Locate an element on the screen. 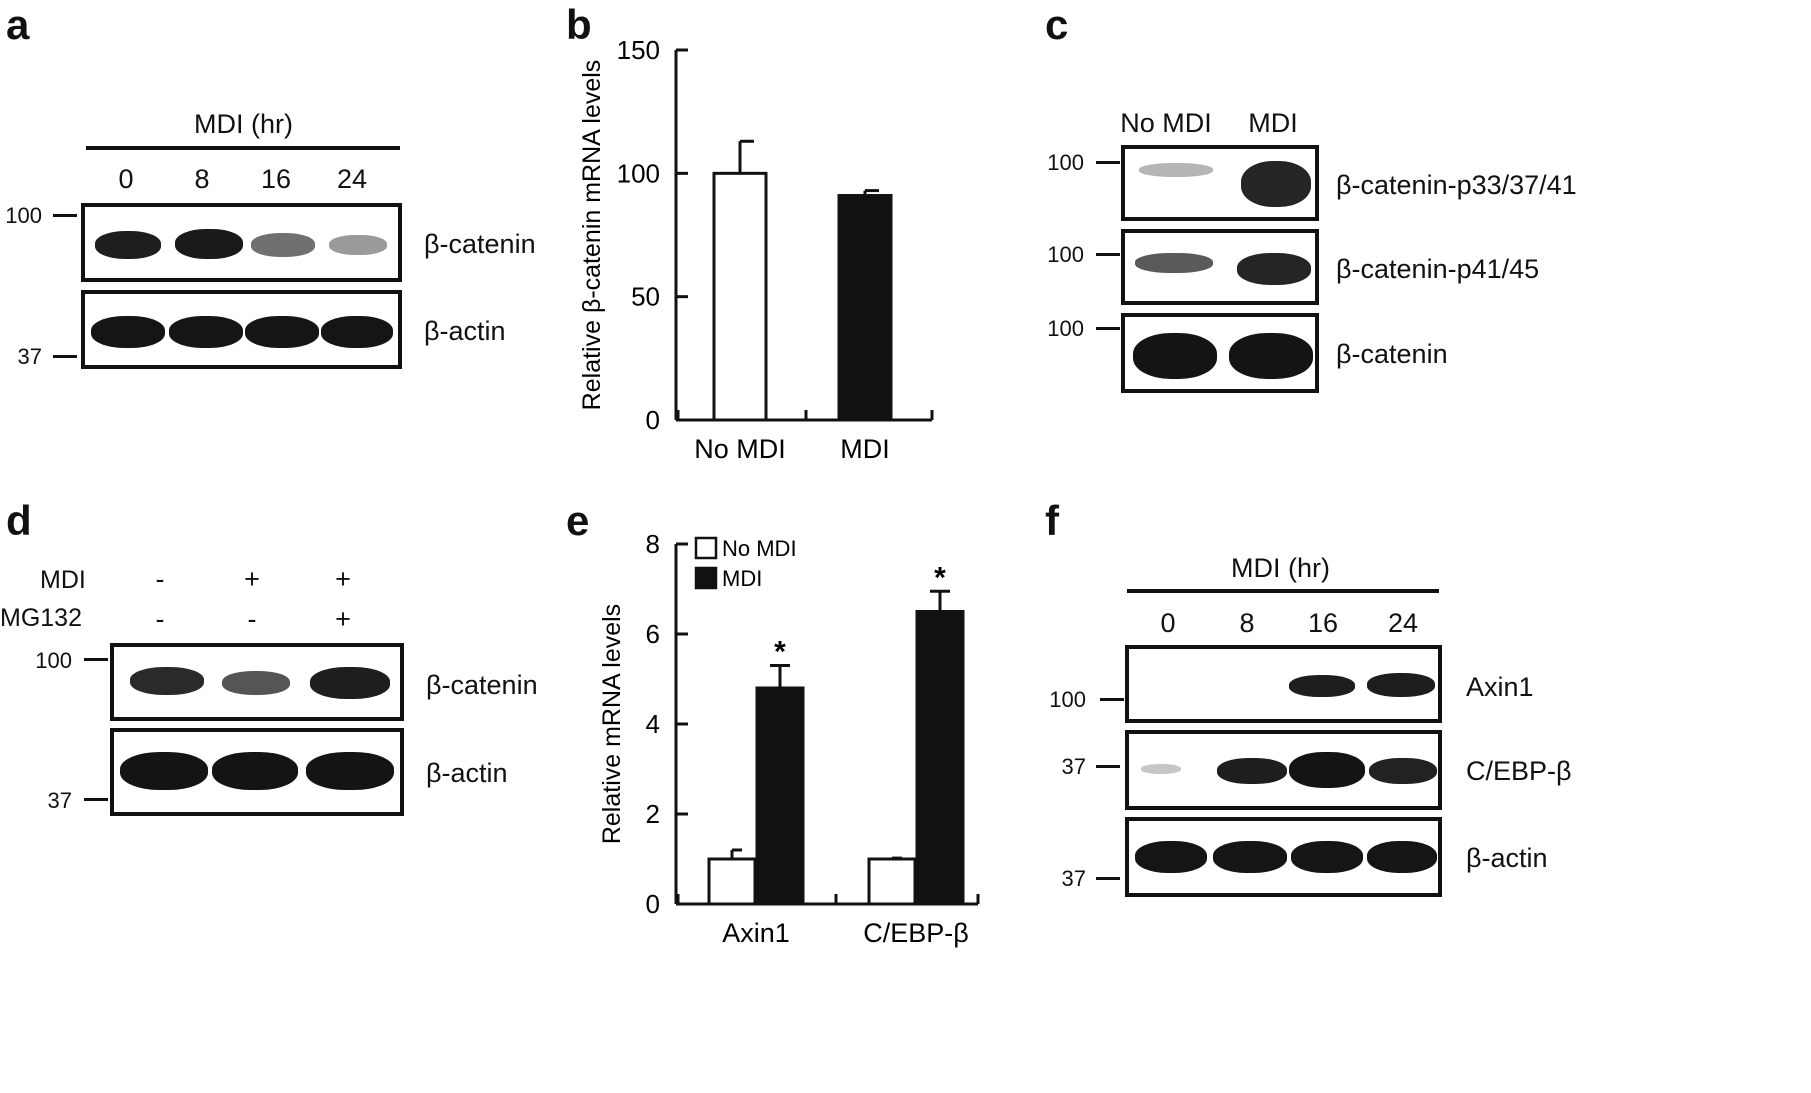 This screenshot has width=1811, height=1093. y-tick-label: 6 is located at coordinates (653, 634).